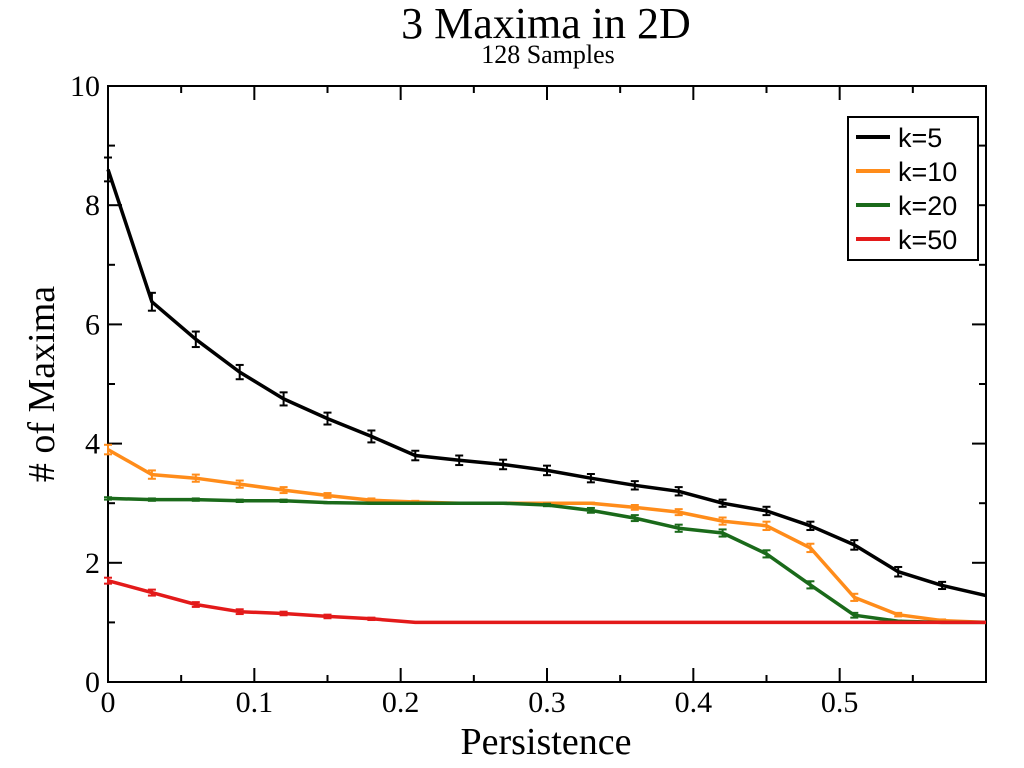 The width and height of the screenshot is (1024, 768). Describe the element at coordinates (85, 86) in the screenshot. I see `y-tick-label: 10` at that location.